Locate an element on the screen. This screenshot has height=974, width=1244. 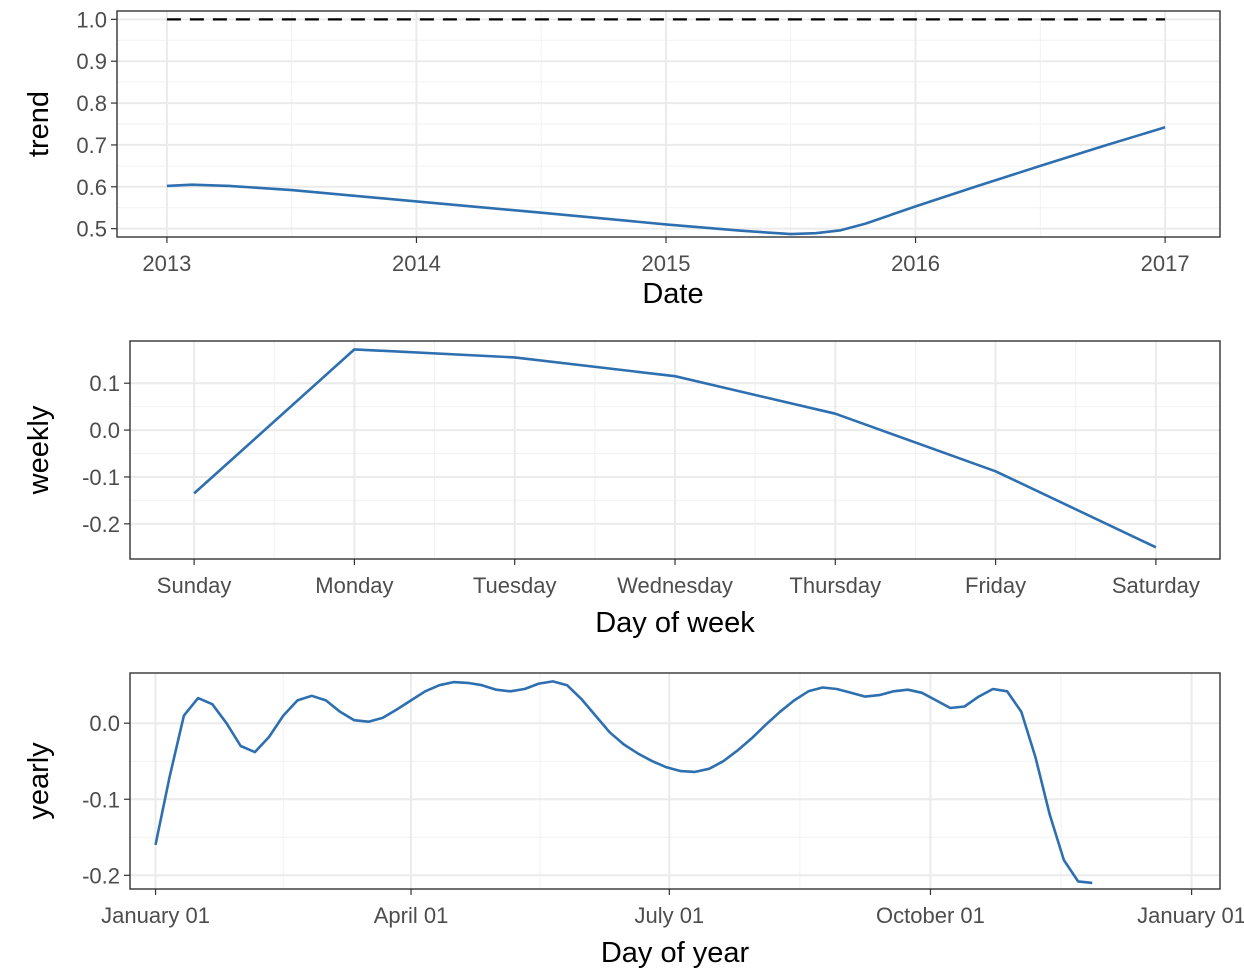
trend-x-tick-labels: 2013 2014 2015 2016 2017 is located at coordinates (665, 263).